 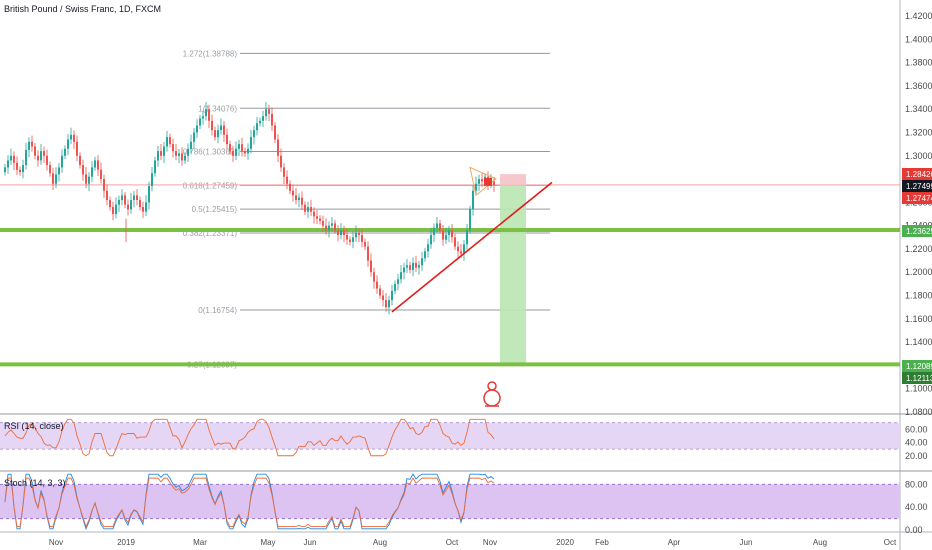 I want to click on time-tick-label: Oct, so click(x=890, y=542).